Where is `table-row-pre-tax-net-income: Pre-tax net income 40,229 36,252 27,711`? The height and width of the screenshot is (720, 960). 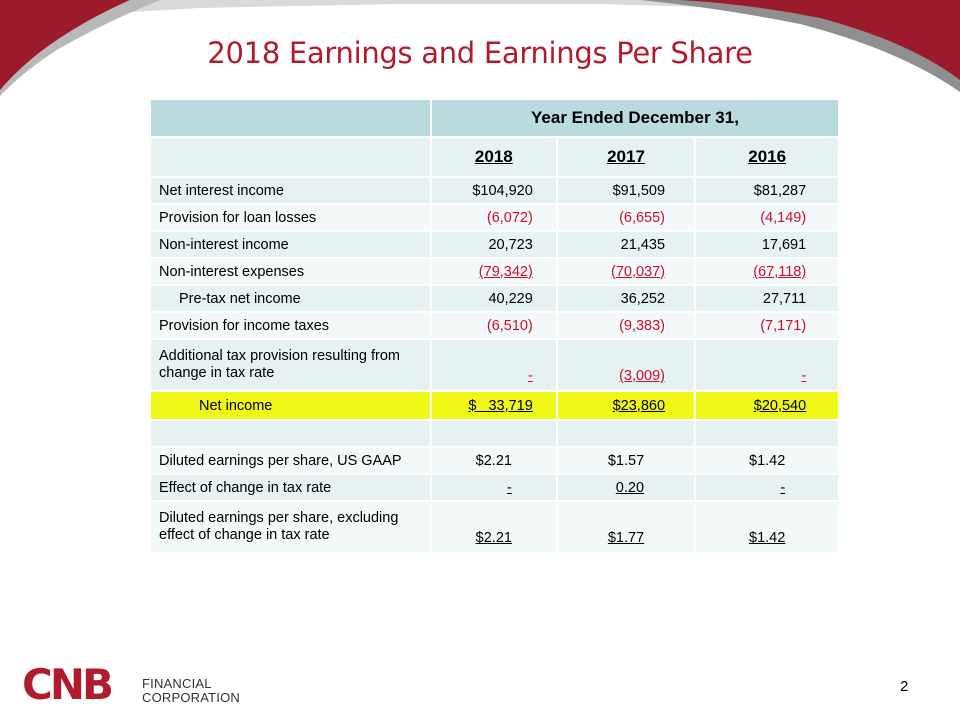 table-row-pre-tax-net-income: Pre-tax net income 40,229 36,252 27,711 is located at coordinates (494, 298).